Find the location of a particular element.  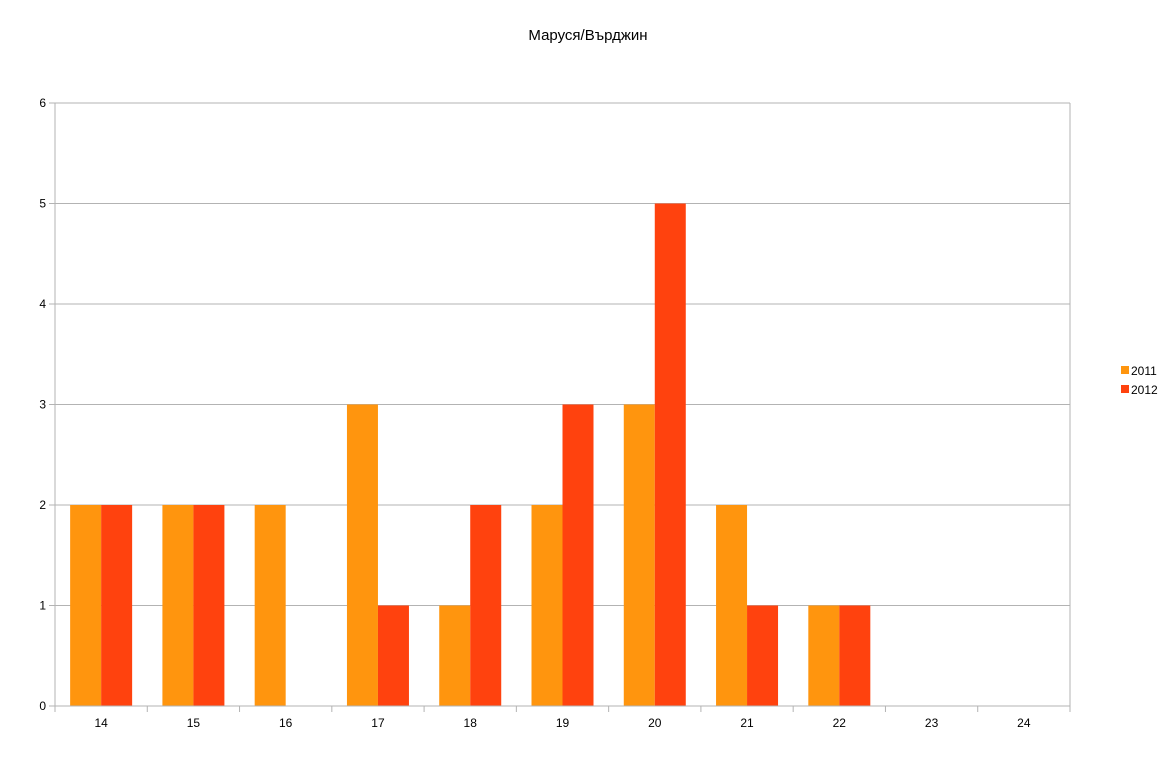

x-tick-label: 20 is located at coordinates (655, 723).